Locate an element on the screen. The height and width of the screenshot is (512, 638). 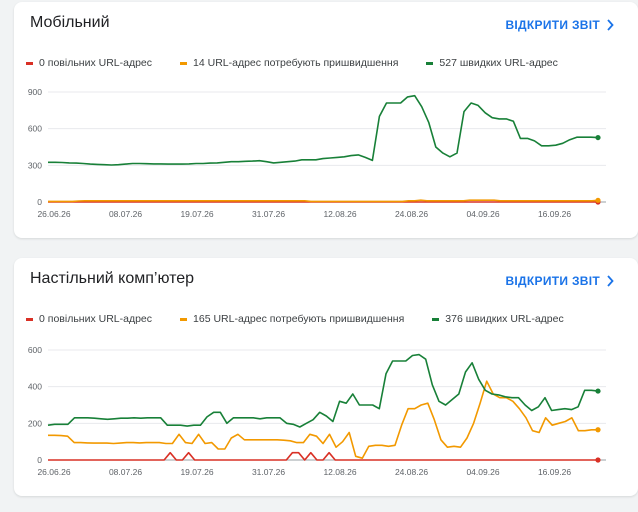
legend-label-needs-improvement: 14 URL-адрес потребують пришвидшення is located at coordinates (296, 63).